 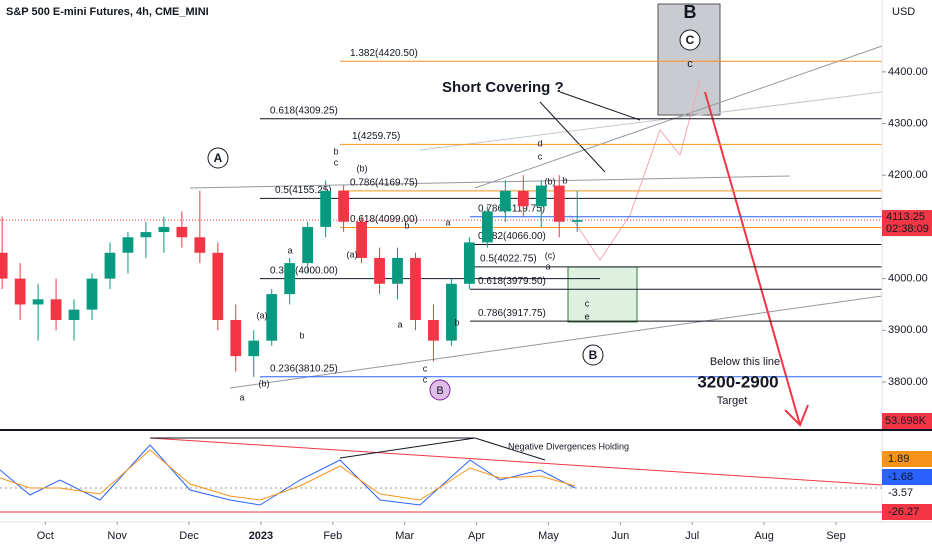 I want to click on y-tick-label: 3900.00, so click(x=908, y=330).